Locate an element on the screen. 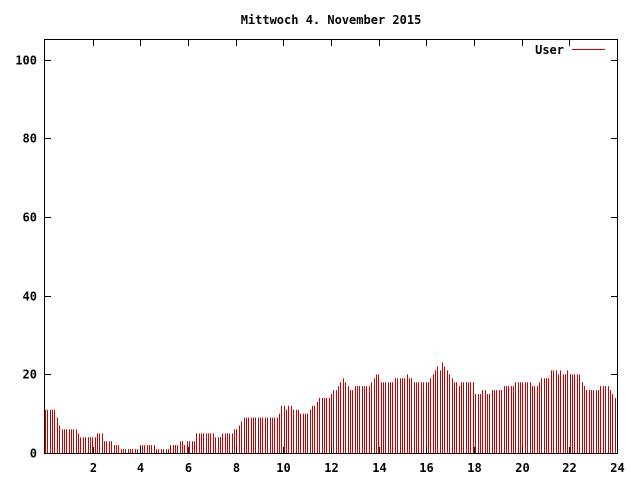 Image resolution: width=640 pixels, height=480 pixels. legend-label-user: User is located at coordinates (549, 50).